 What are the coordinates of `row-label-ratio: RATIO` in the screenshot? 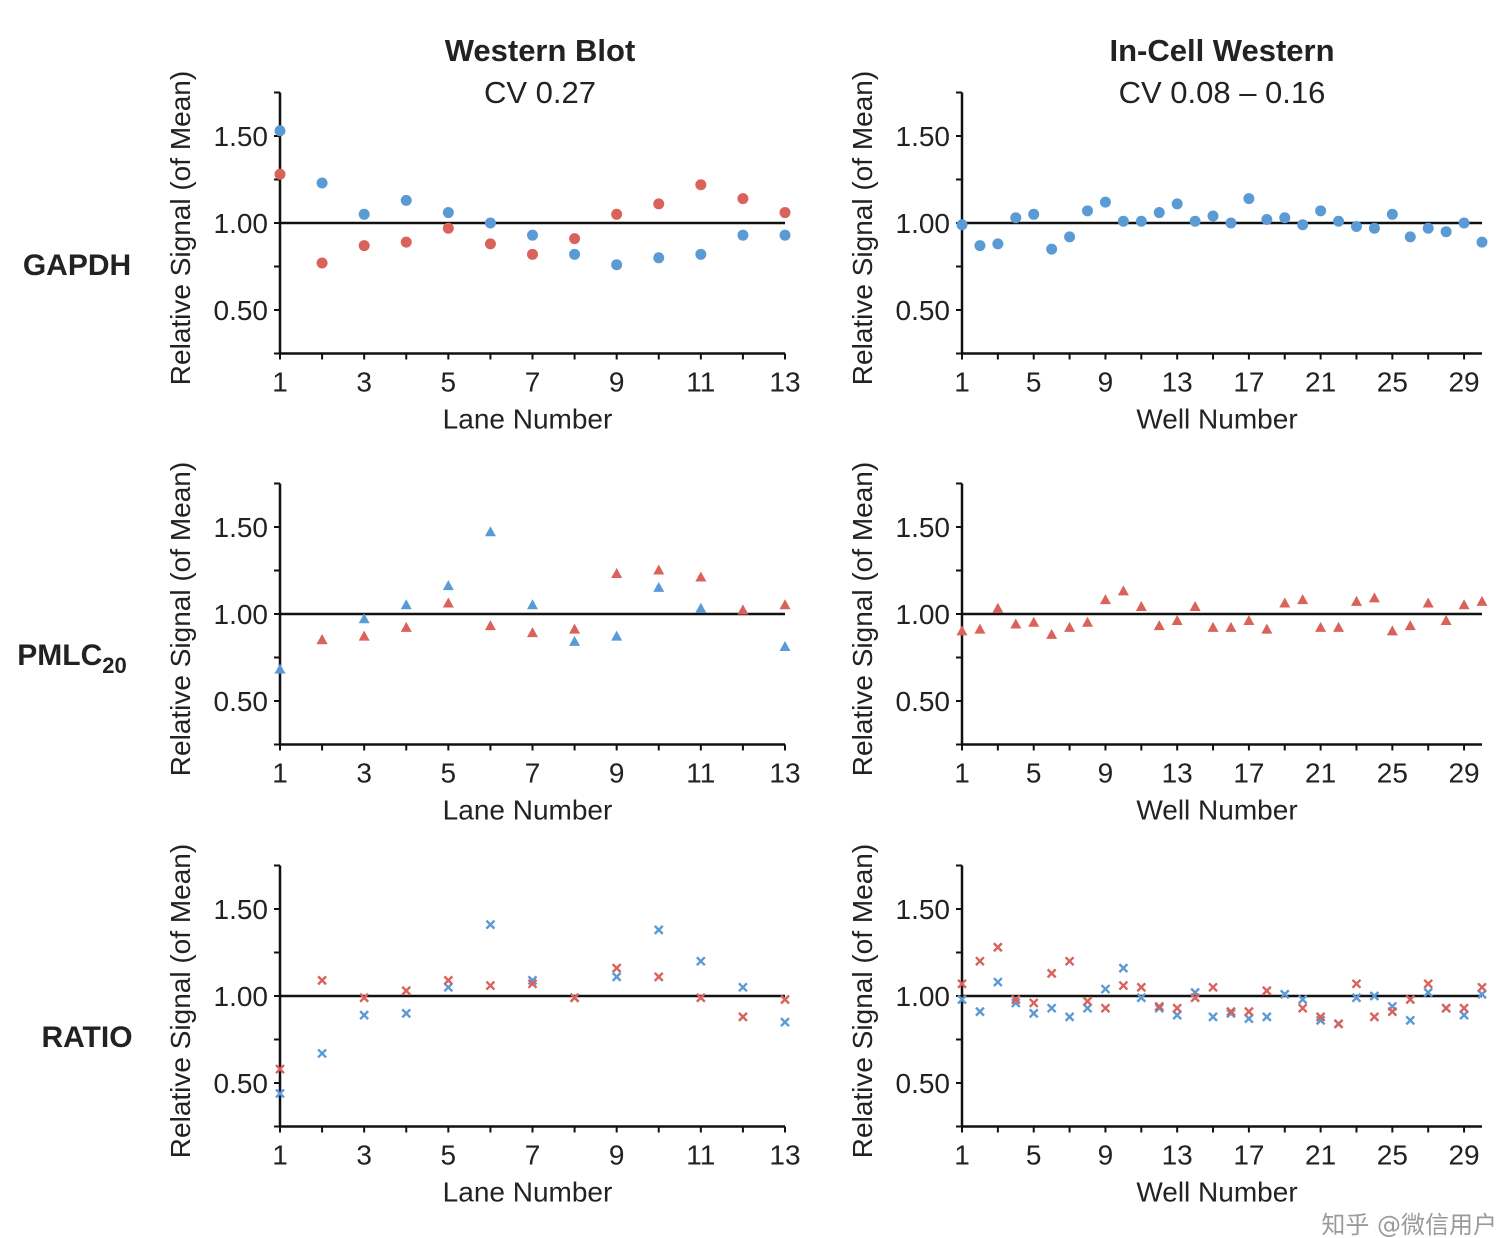 It's located at (86, 1037).